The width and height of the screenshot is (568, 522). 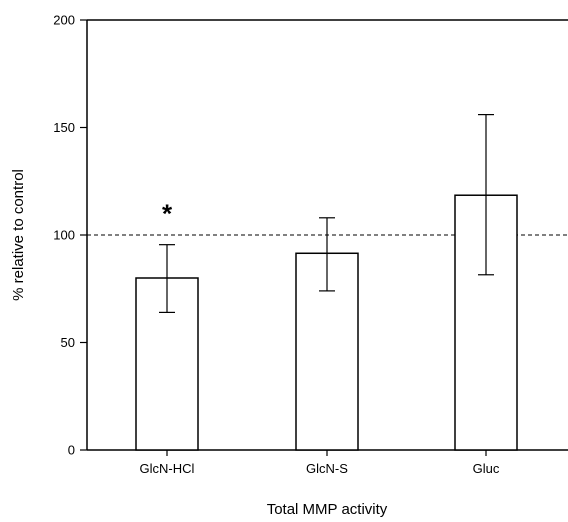 What do you see at coordinates (64, 20) in the screenshot?
I see `y-tick-label: 200` at bounding box center [64, 20].